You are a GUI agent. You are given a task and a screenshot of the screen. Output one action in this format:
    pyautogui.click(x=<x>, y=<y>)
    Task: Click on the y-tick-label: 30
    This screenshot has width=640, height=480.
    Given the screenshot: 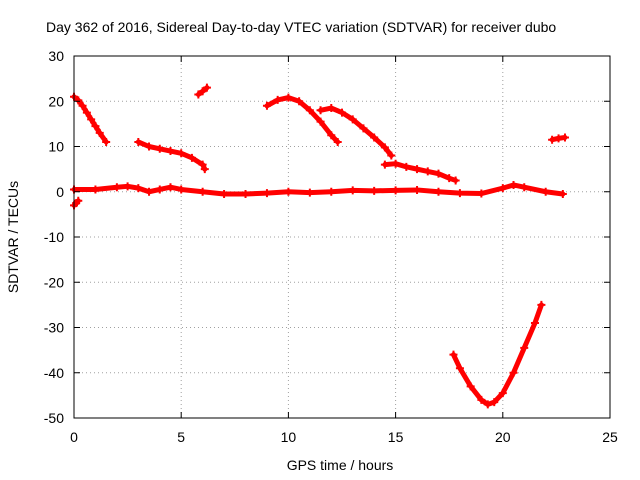 What is the action you would take?
    pyautogui.click(x=56, y=56)
    